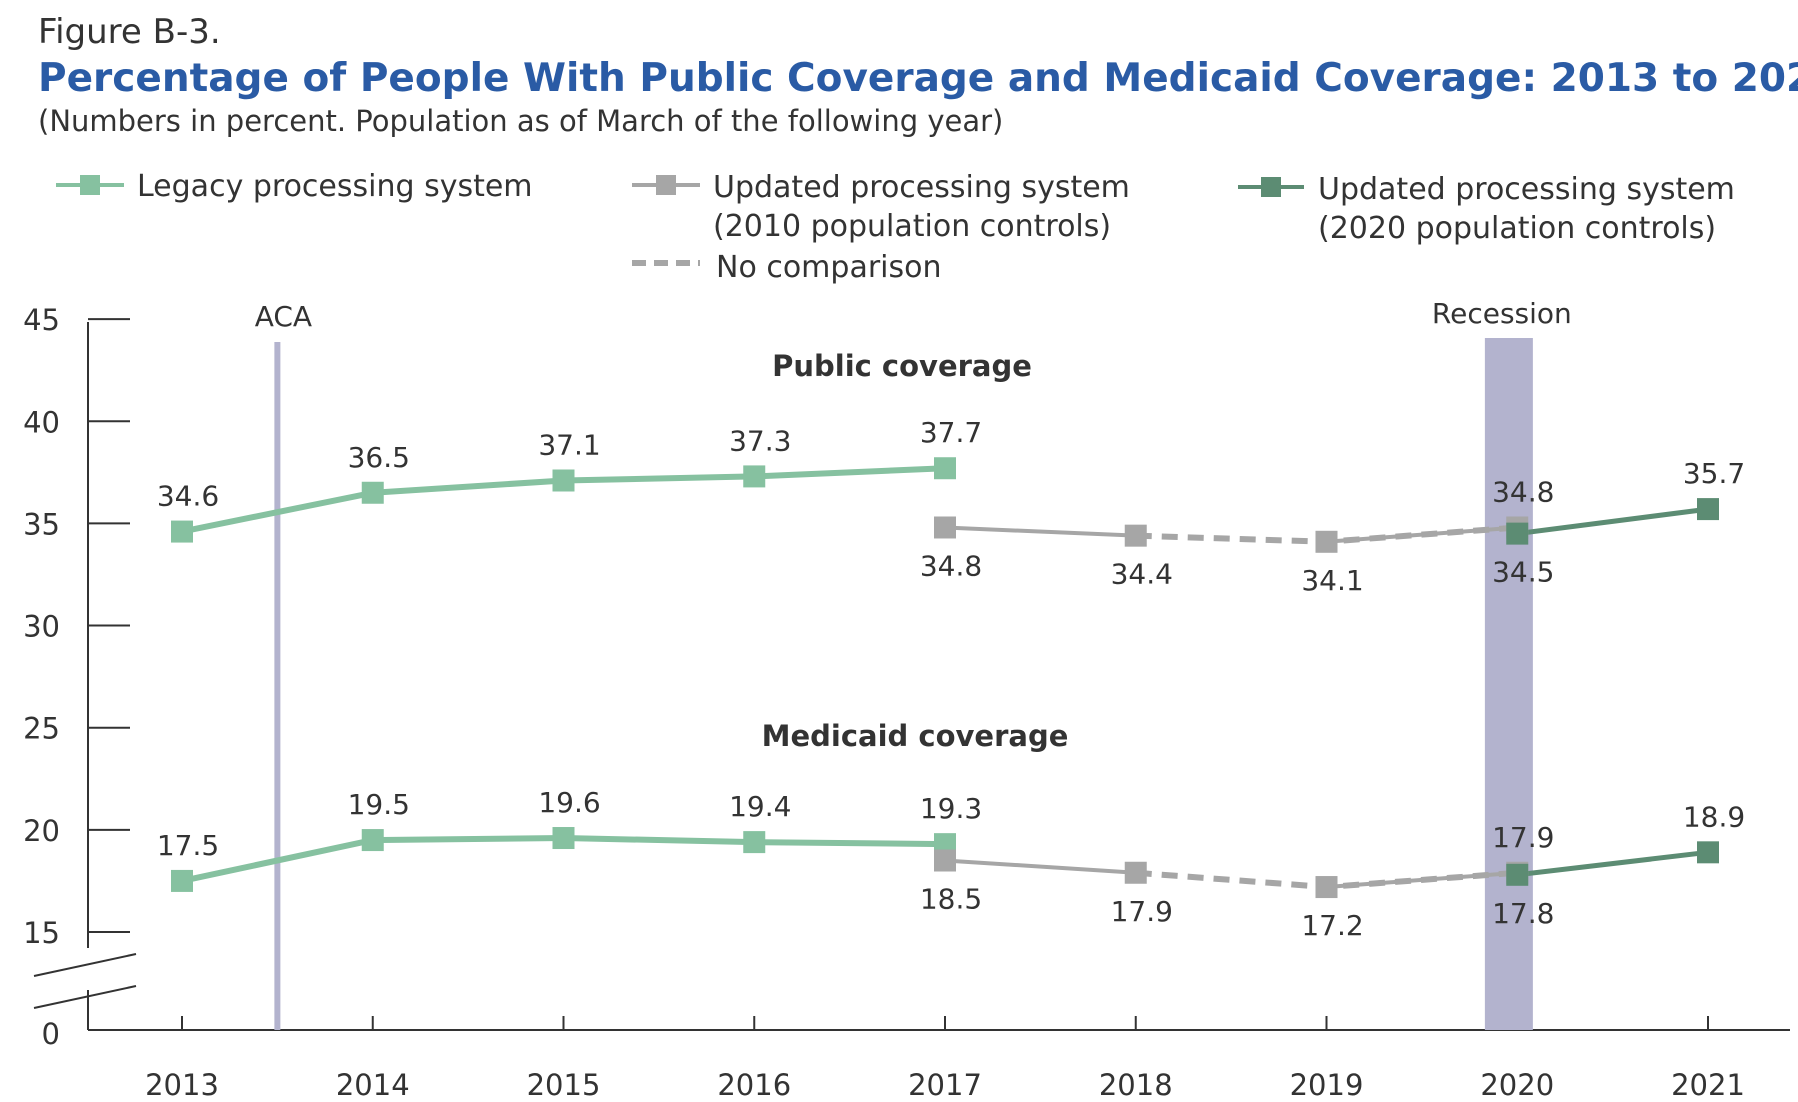 This screenshot has width=1798, height=1102. What do you see at coordinates (666, 185) in the screenshot?
I see `legend-swatch-2010-marker` at bounding box center [666, 185].